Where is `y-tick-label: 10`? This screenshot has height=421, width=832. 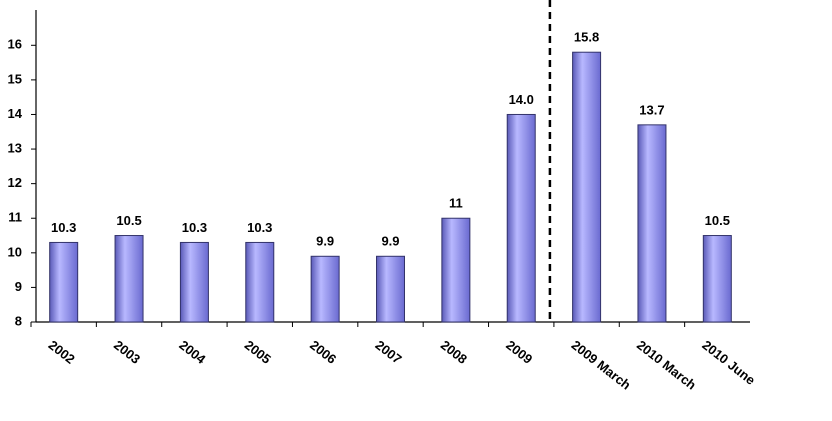 y-tick-label: 10 is located at coordinates (15, 251).